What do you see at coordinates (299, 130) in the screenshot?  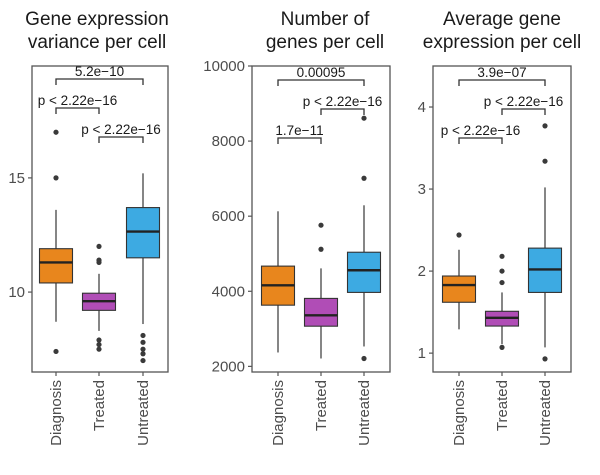 I see `p-value-label: 1.7e−11` at bounding box center [299, 130].